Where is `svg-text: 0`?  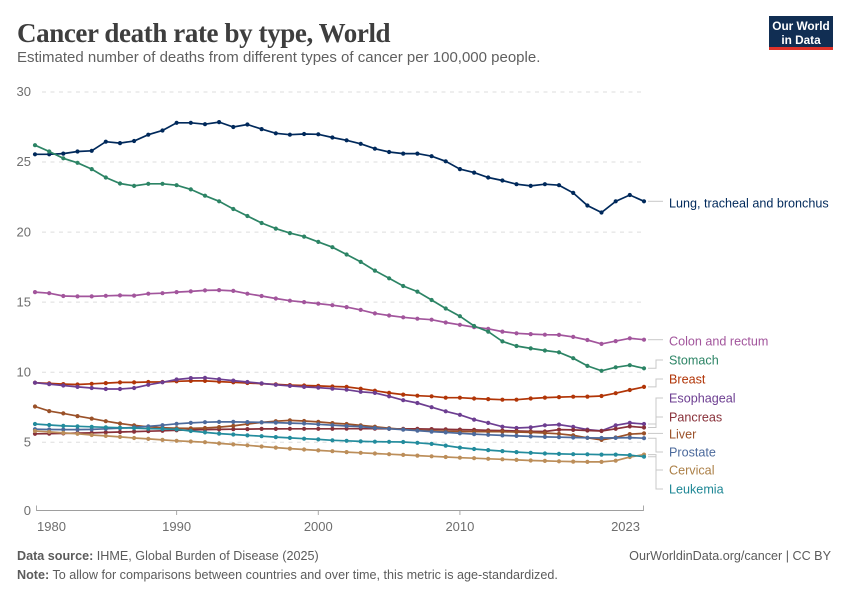 svg-text: 0 is located at coordinates (27, 510).